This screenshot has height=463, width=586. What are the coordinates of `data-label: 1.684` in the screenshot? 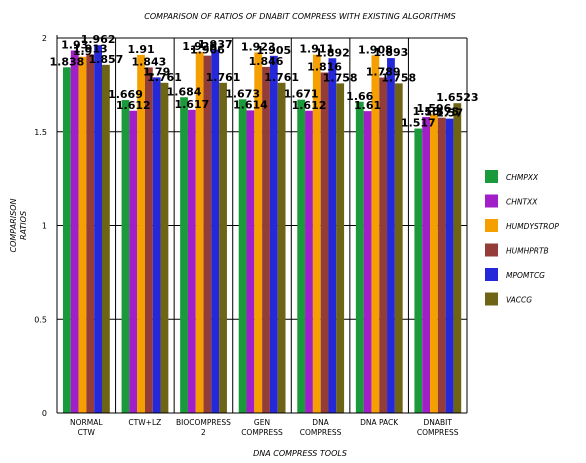 It's located at (184, 91).